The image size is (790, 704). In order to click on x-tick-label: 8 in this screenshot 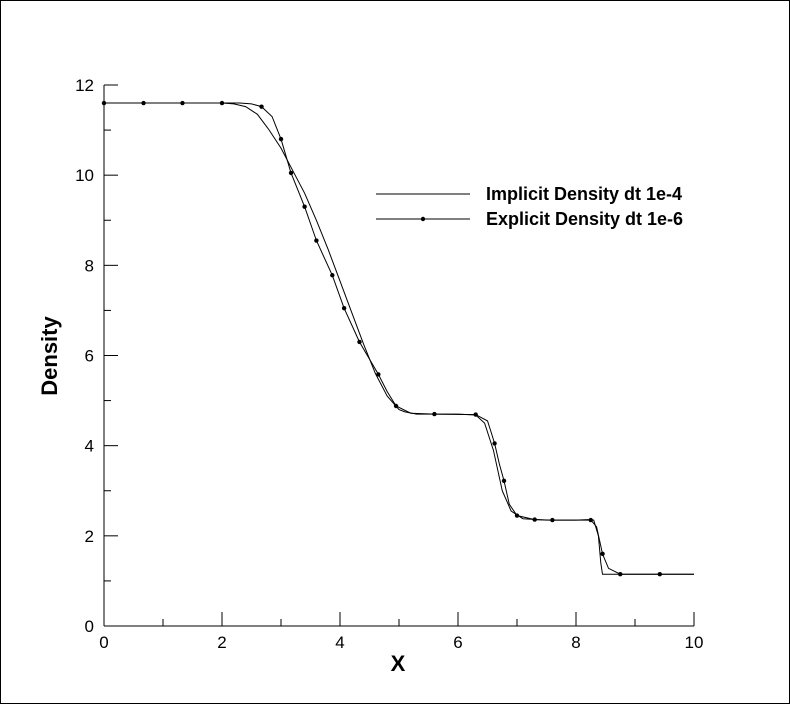, I will do `click(575, 642)`.